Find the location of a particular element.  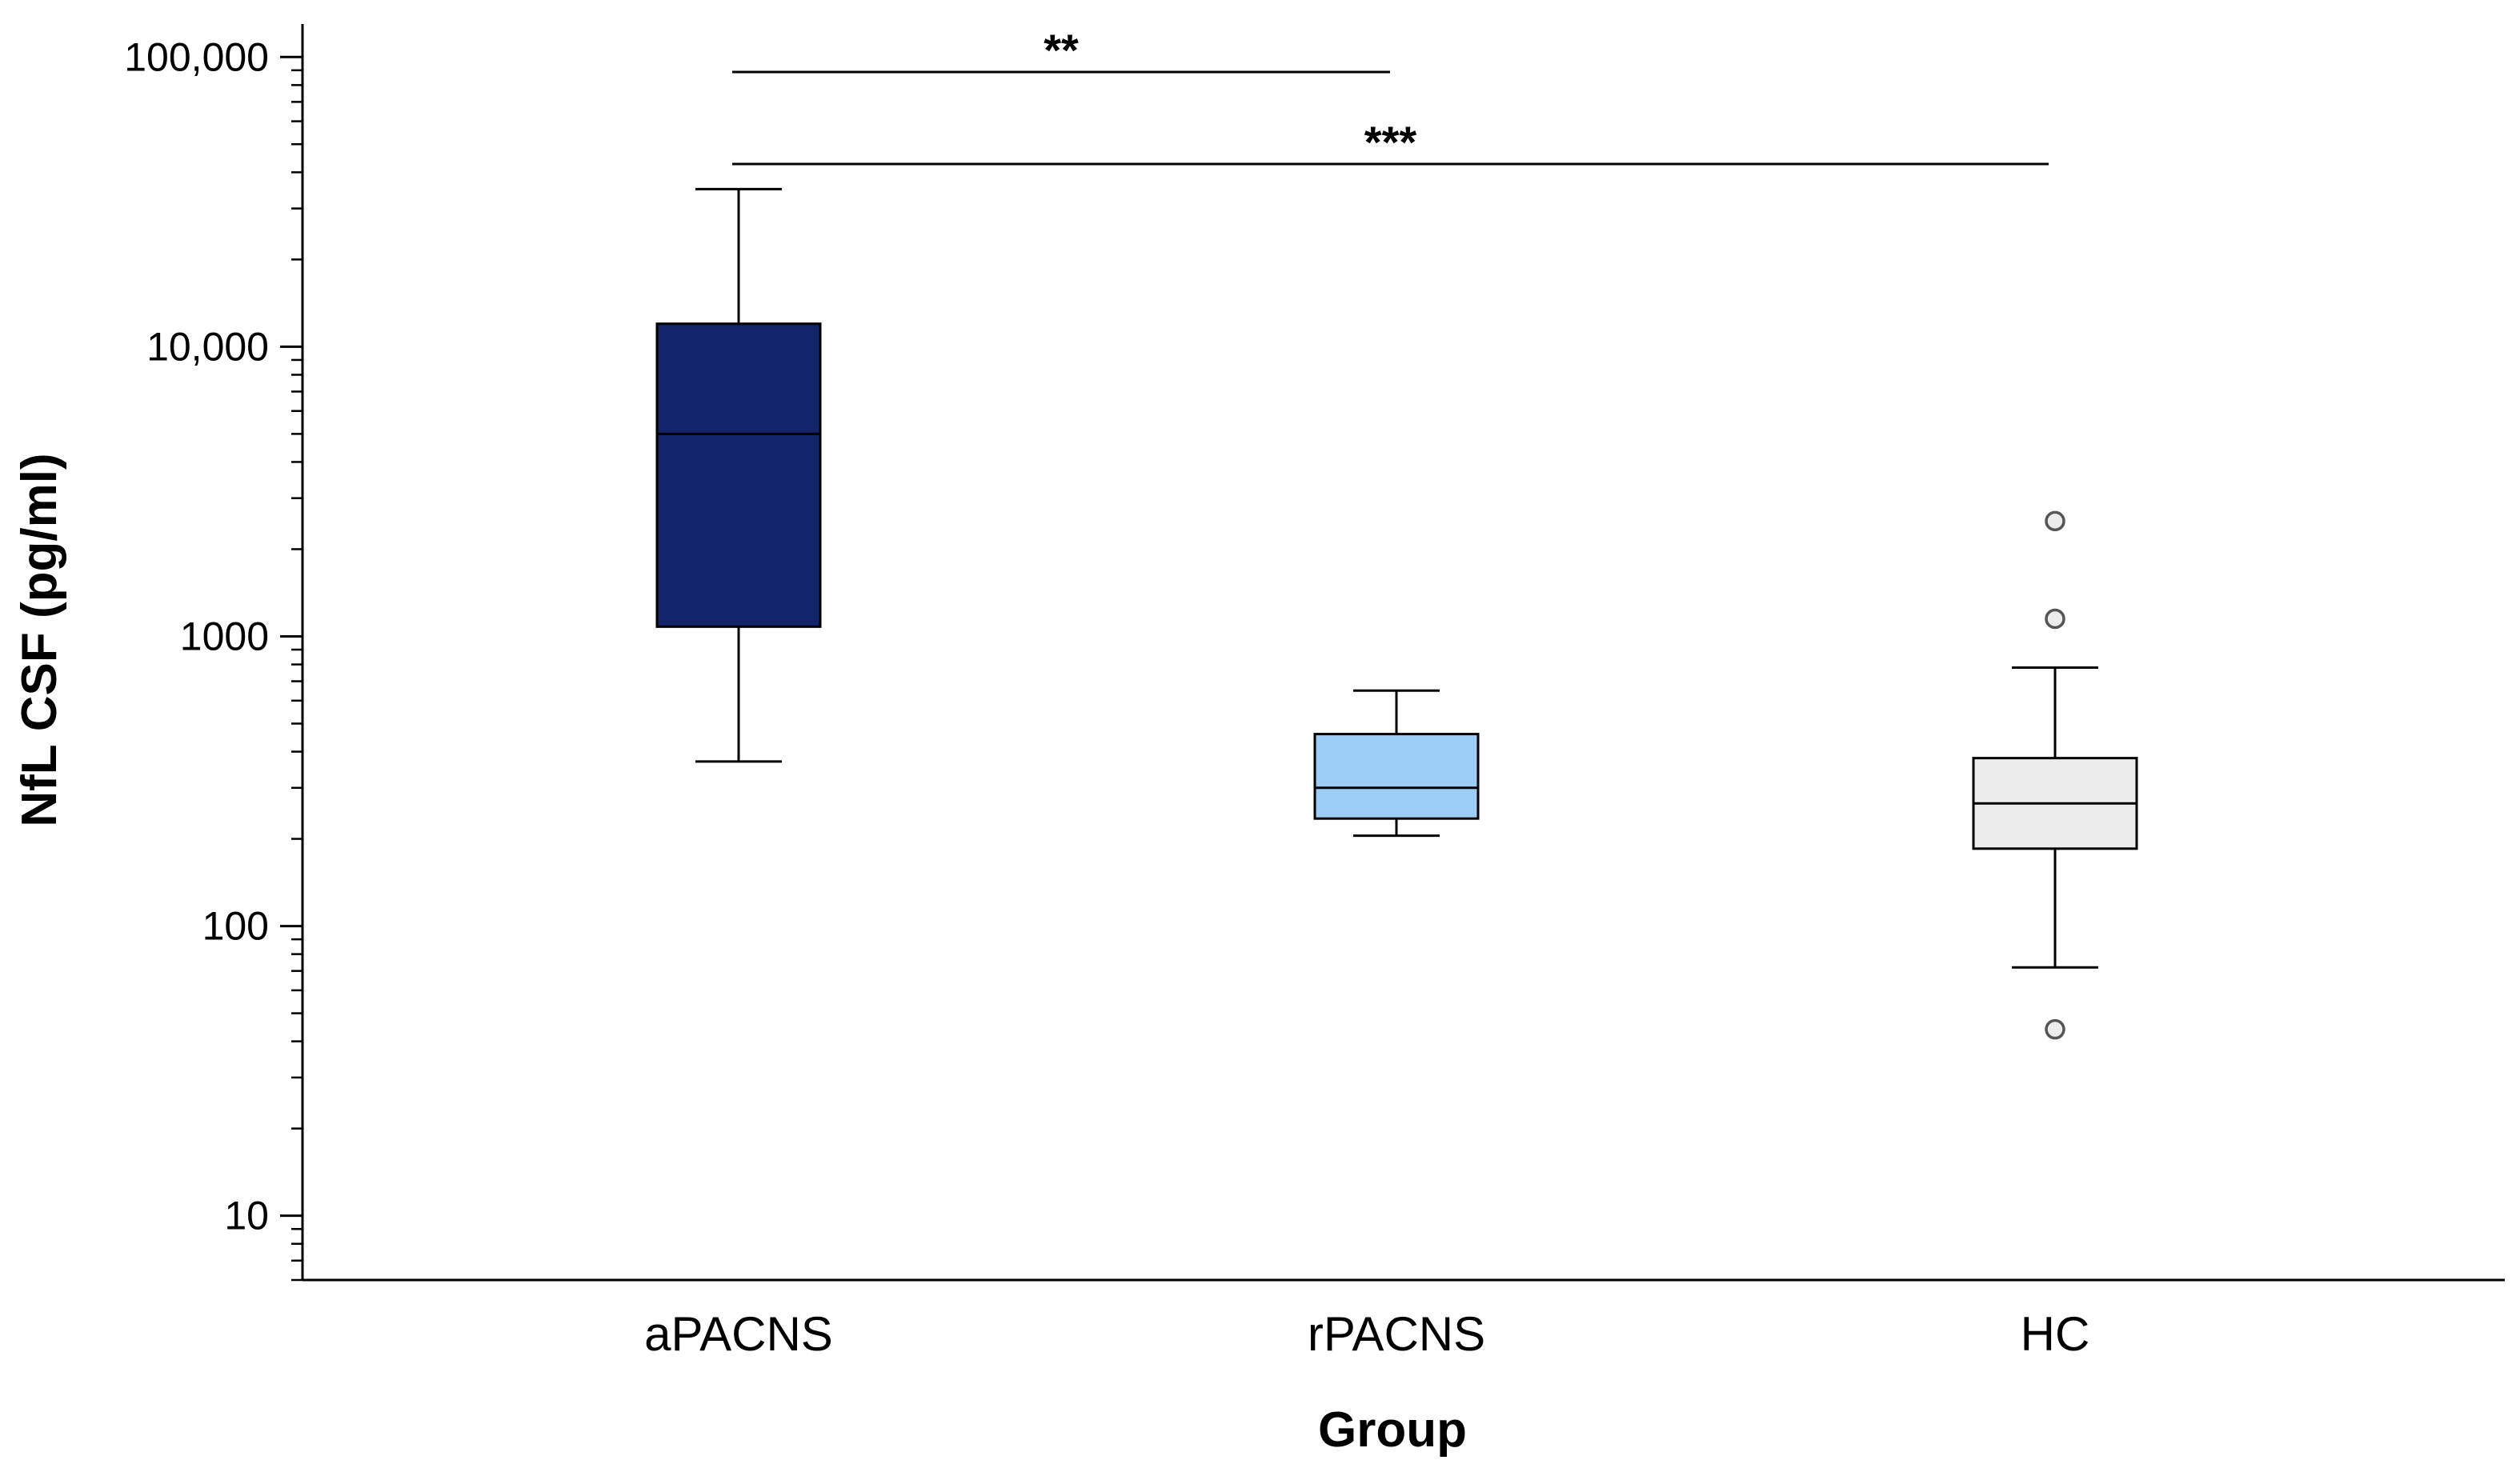

y-tick-label: 10,000 is located at coordinates (207, 346).